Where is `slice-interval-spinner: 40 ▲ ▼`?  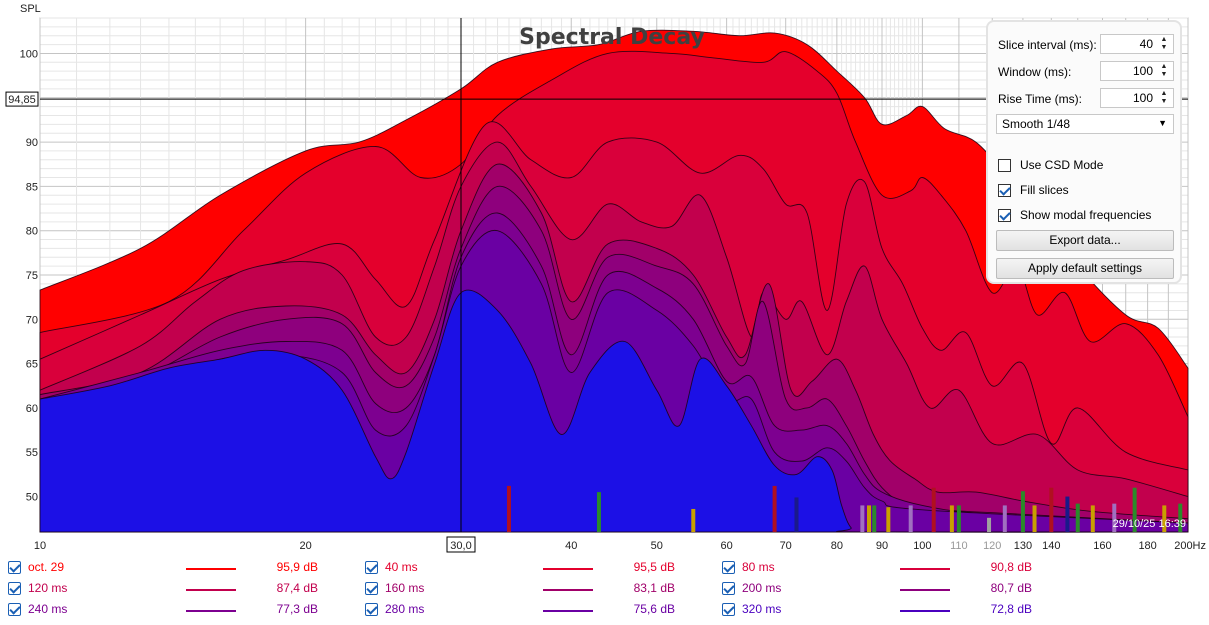 slice-interval-spinner: 40 ▲ ▼ is located at coordinates (1137, 44).